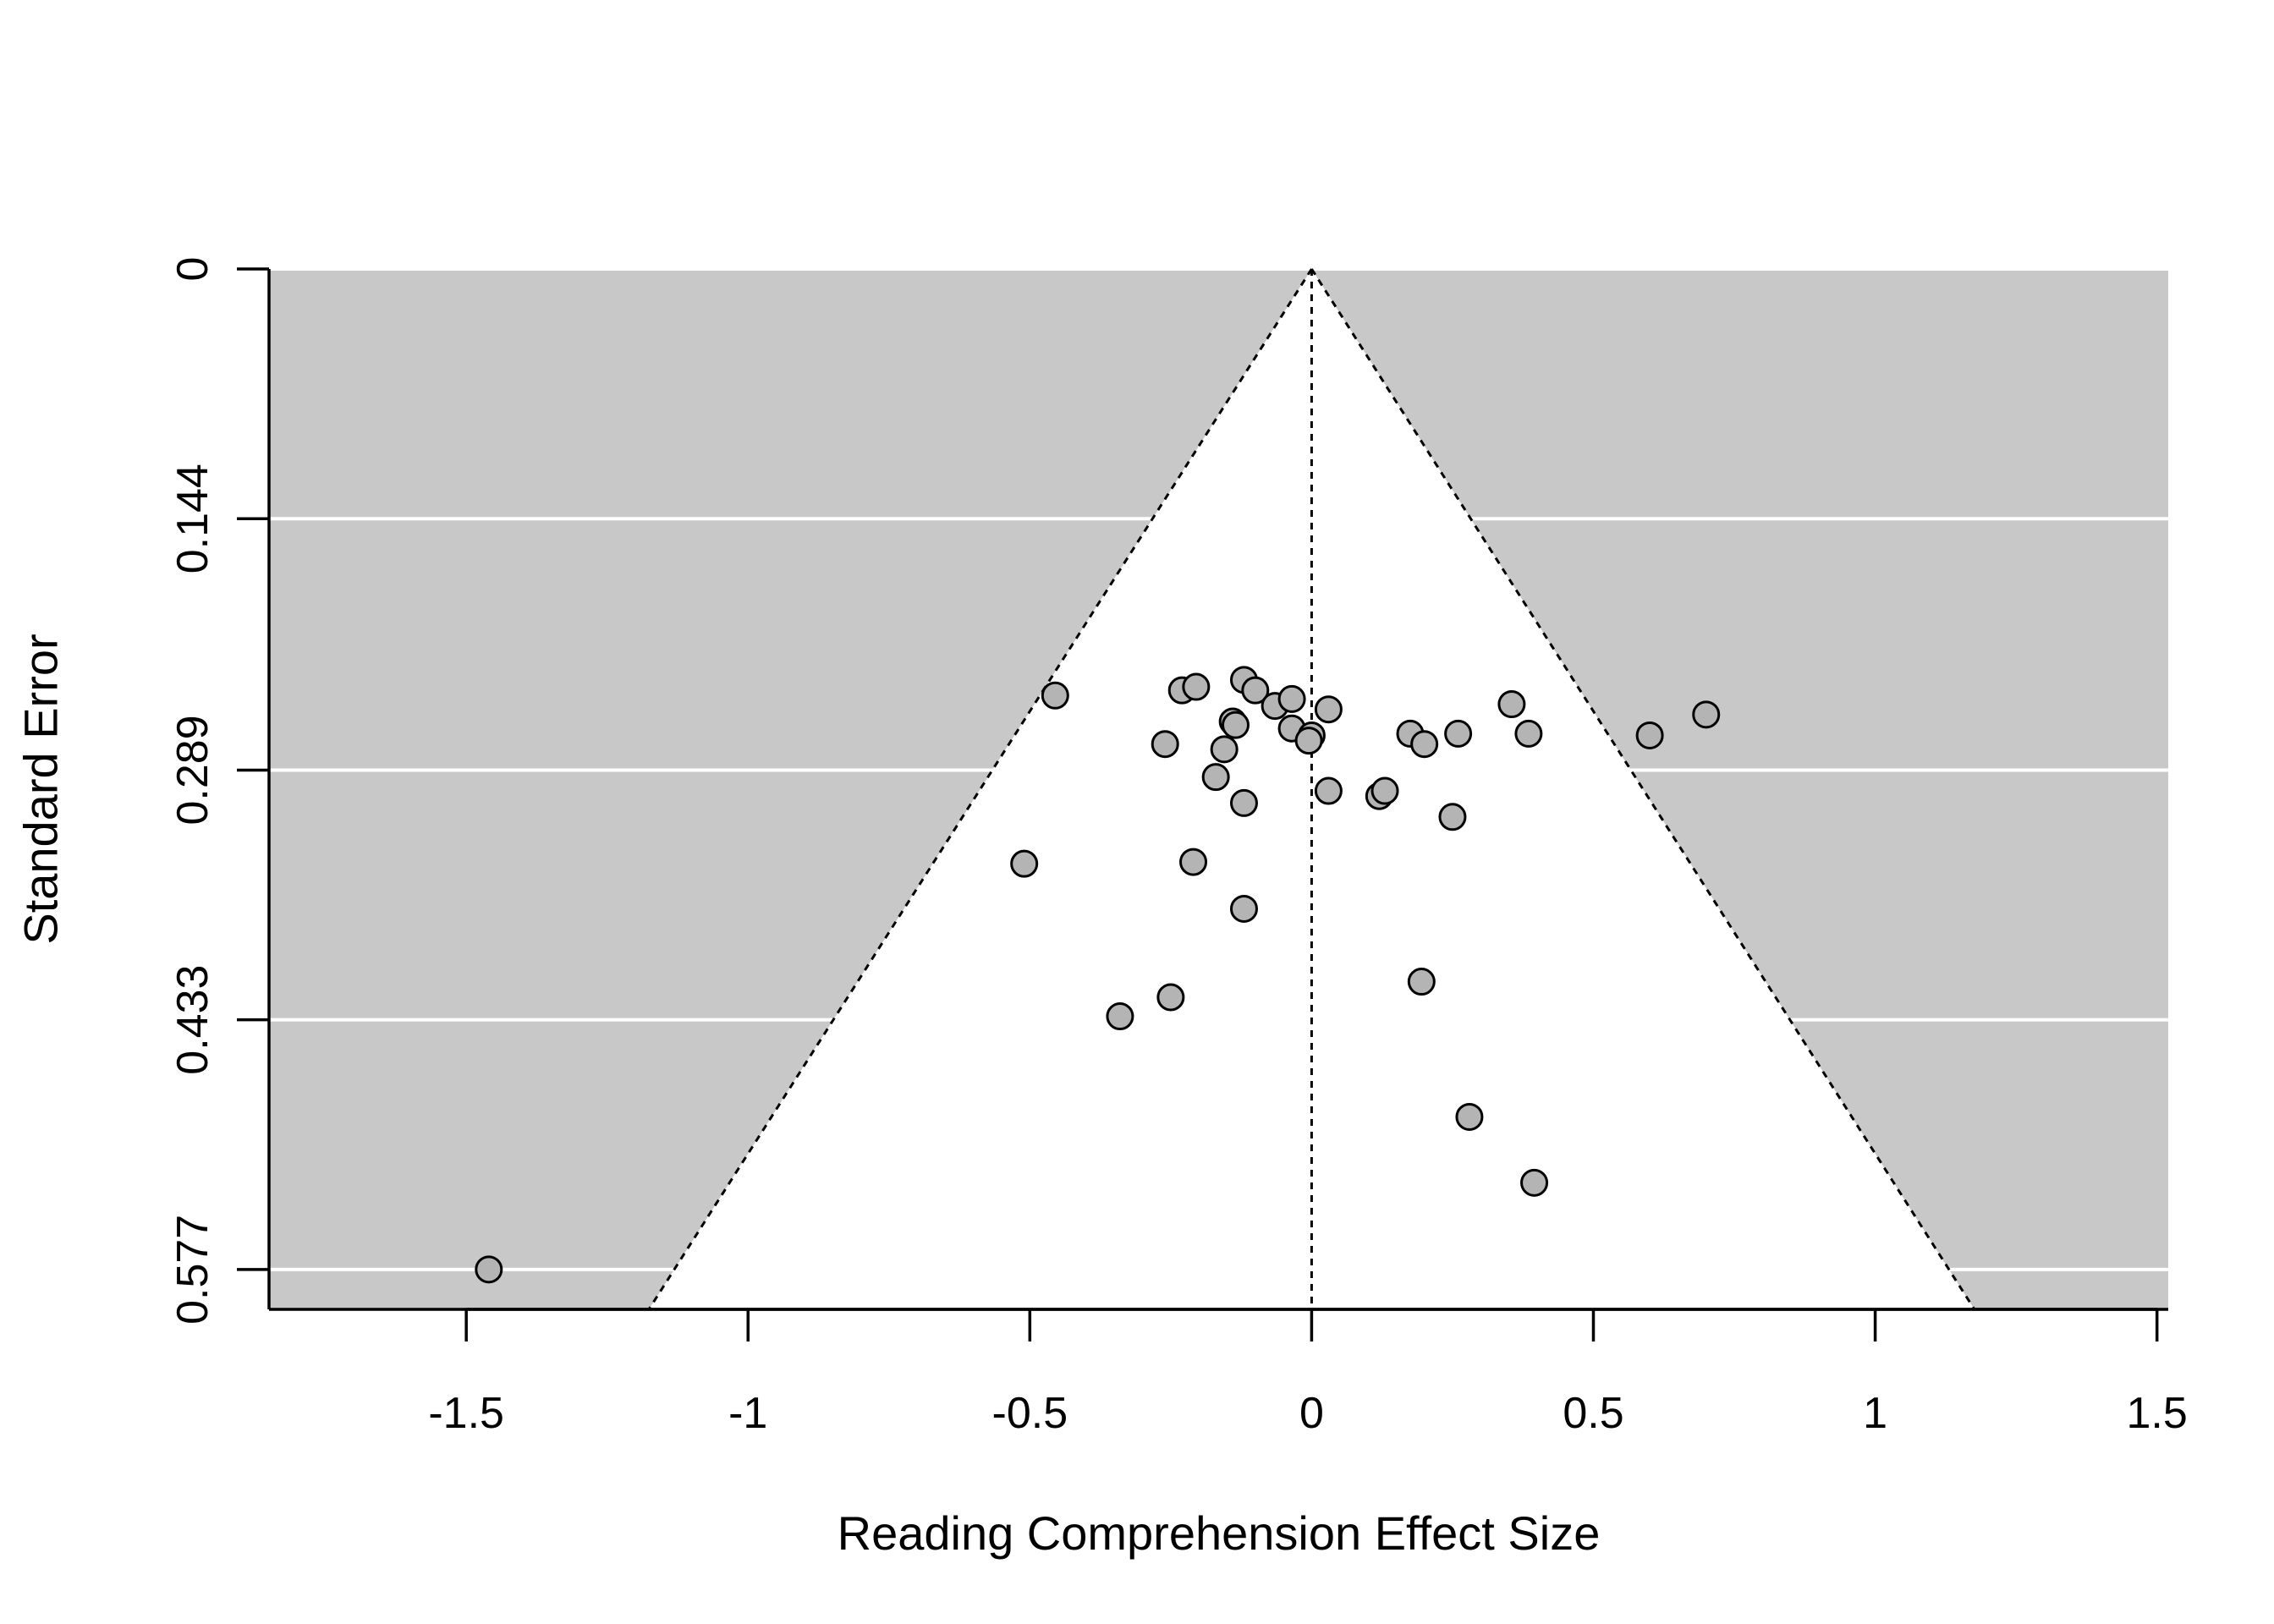 The height and width of the screenshot is (1624, 2274). I want to click on x-axis: -1.5 -1 -0.5 0 0.5 1 1.5, so click(1229, 1373).